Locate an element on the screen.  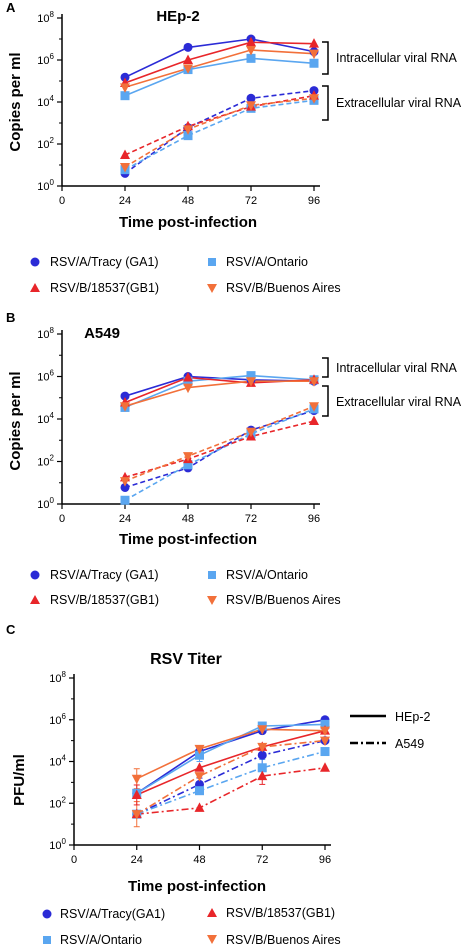
panel-c-series-lines is located at coordinates (231, 767).